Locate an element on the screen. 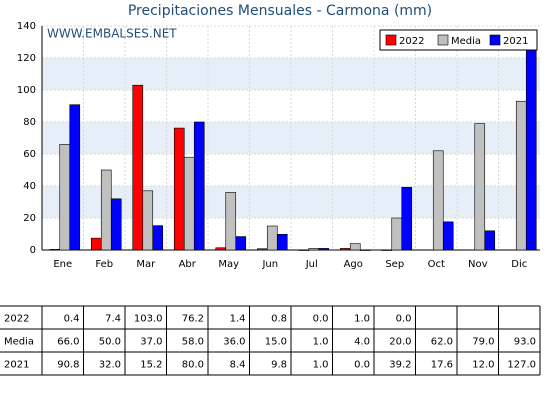 Image resolution: width=560 pixels, height=400 pixels. y-tick-label: 120 is located at coordinates (26, 58).